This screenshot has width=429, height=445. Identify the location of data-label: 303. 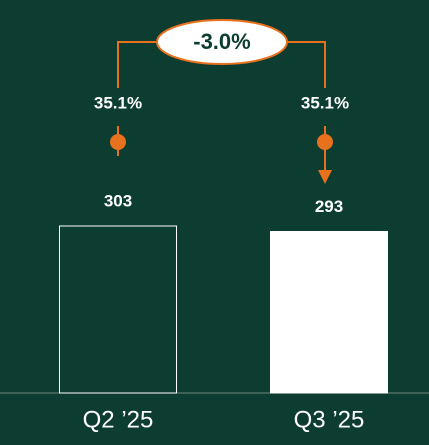
(118, 200).